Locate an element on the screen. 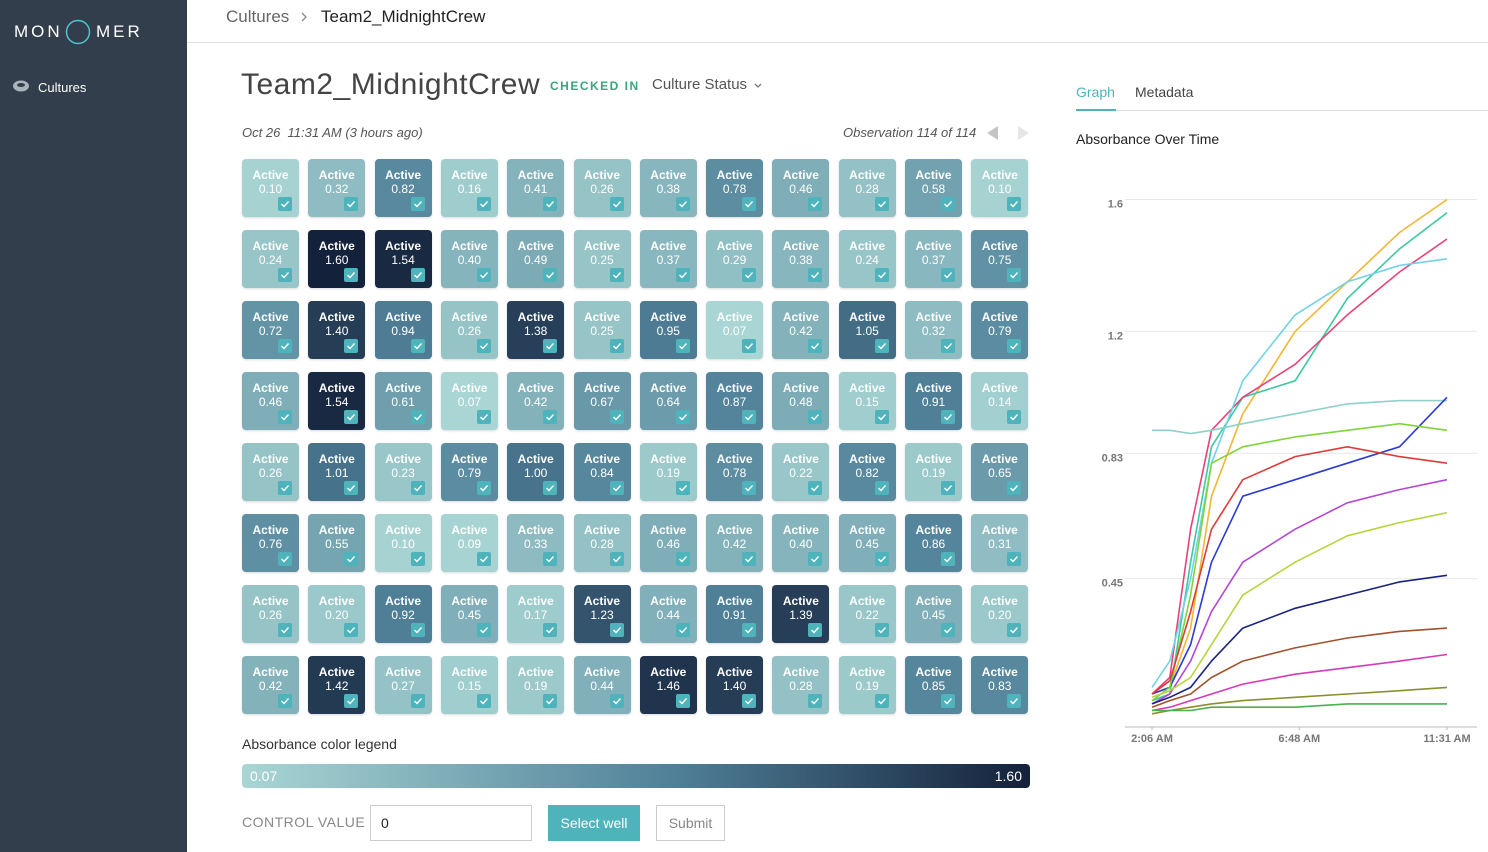 This screenshot has width=1488, height=852. well: Active 0.24 is located at coordinates (867, 259).